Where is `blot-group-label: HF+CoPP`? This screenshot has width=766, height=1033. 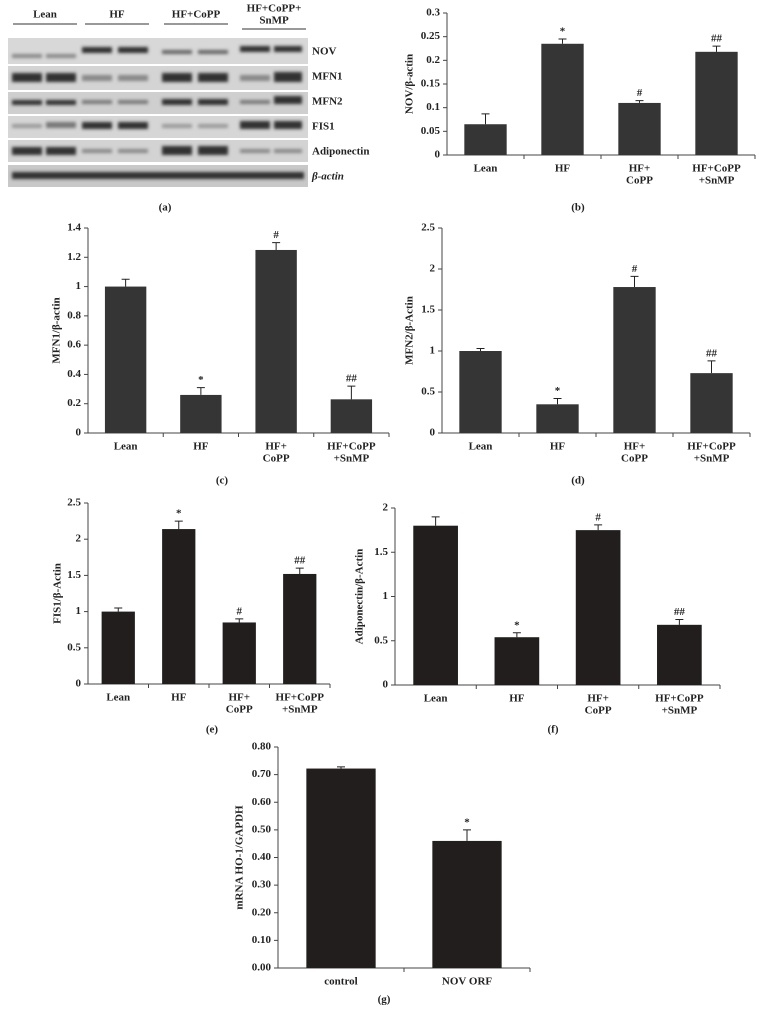 blot-group-label: HF+CoPP is located at coordinates (196, 15).